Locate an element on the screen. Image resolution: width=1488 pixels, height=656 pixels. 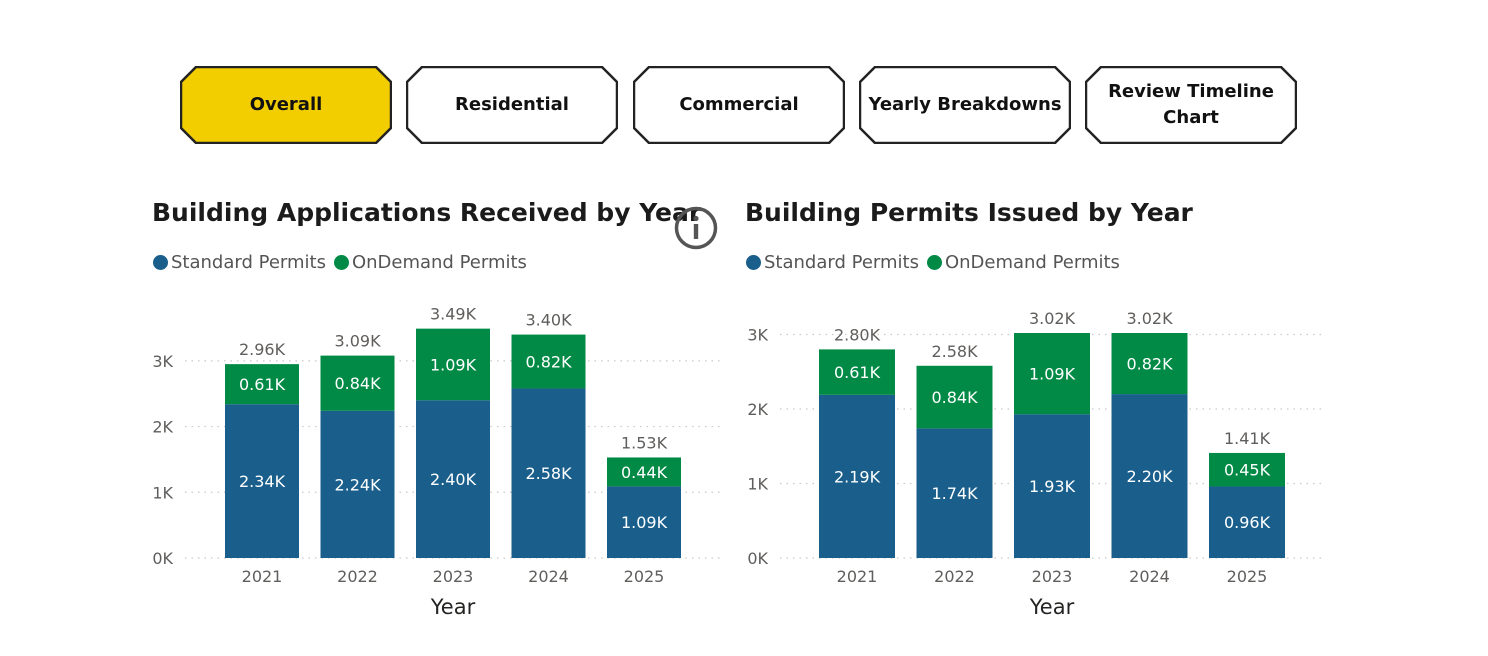
chart-title-permits: Building Permits Issued by Year is located at coordinates (969, 212).